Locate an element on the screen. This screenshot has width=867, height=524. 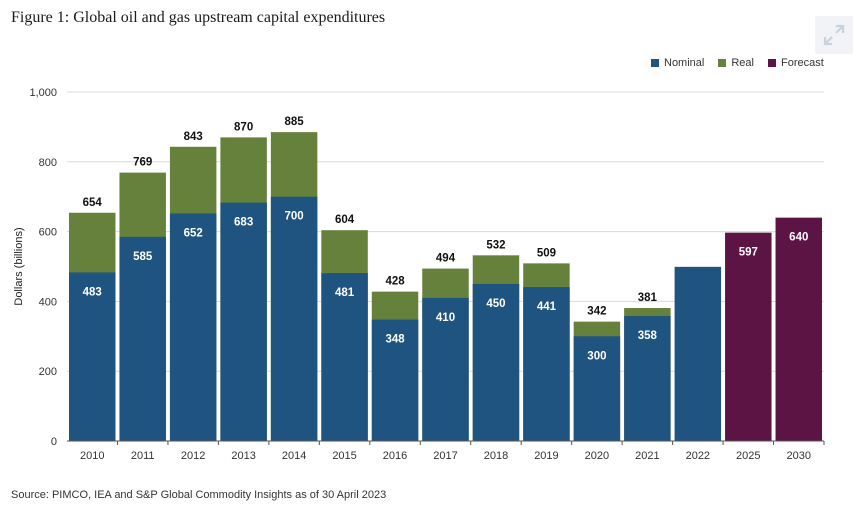
x-tick-label: 2030 is located at coordinates (799, 456).